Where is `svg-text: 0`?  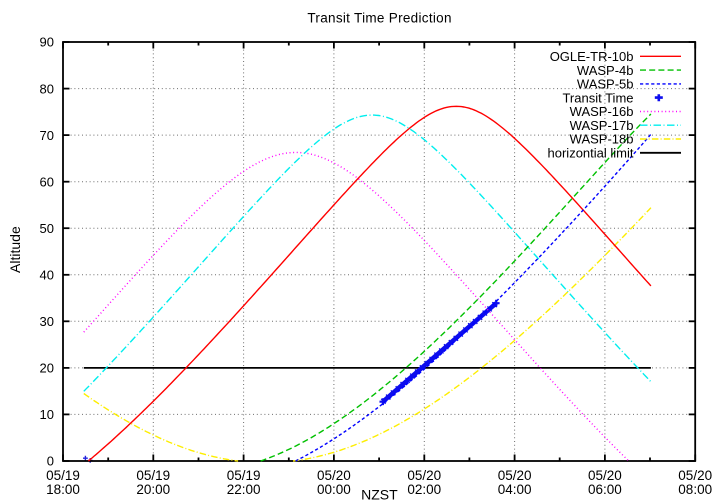 svg-text: 0 is located at coordinates (50, 461).